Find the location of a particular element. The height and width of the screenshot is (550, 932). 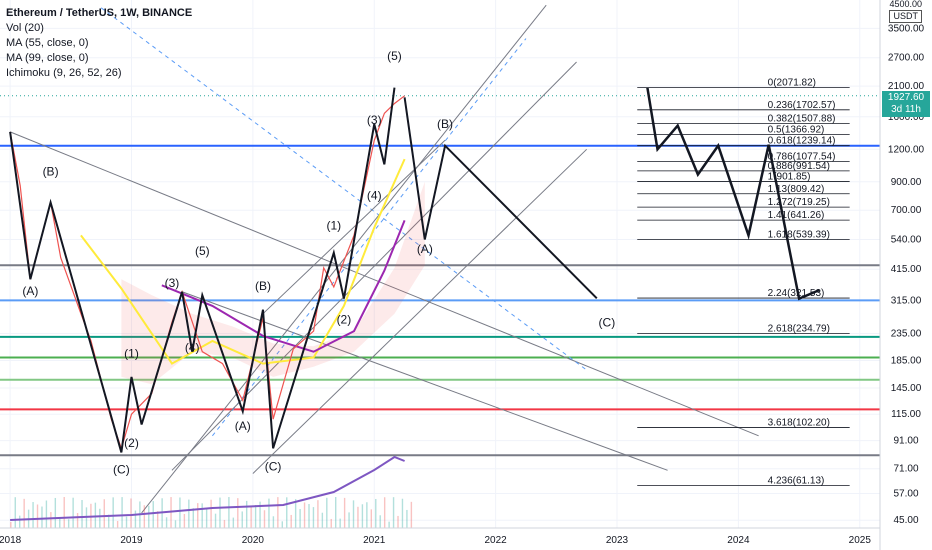

wave-label: (A) is located at coordinates (425, 249).